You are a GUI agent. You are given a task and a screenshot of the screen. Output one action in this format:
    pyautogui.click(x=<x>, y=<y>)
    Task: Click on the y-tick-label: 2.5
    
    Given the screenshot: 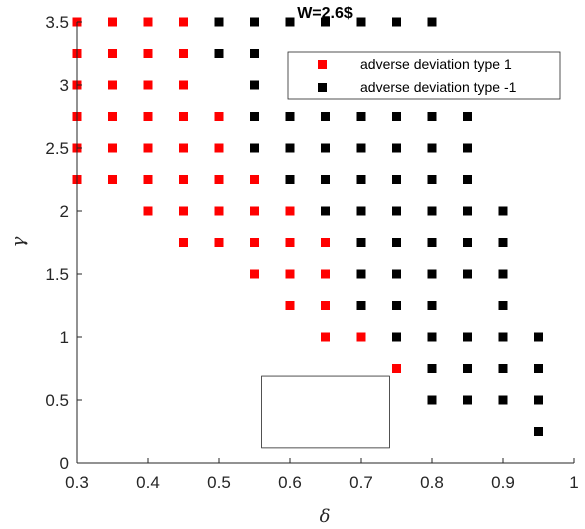 What is the action you would take?
    pyautogui.click(x=57, y=148)
    